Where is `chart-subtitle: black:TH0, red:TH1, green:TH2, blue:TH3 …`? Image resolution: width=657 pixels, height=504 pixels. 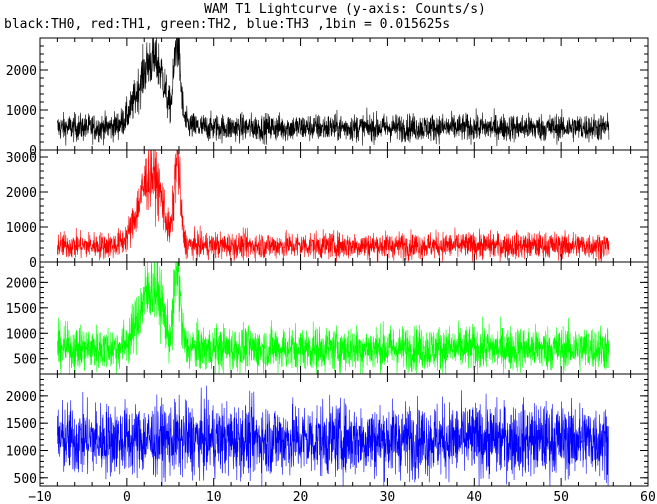
chart-subtitle: black:TH0, red:TH1, green:TH2, blue:TH3 … is located at coordinates (227, 24).